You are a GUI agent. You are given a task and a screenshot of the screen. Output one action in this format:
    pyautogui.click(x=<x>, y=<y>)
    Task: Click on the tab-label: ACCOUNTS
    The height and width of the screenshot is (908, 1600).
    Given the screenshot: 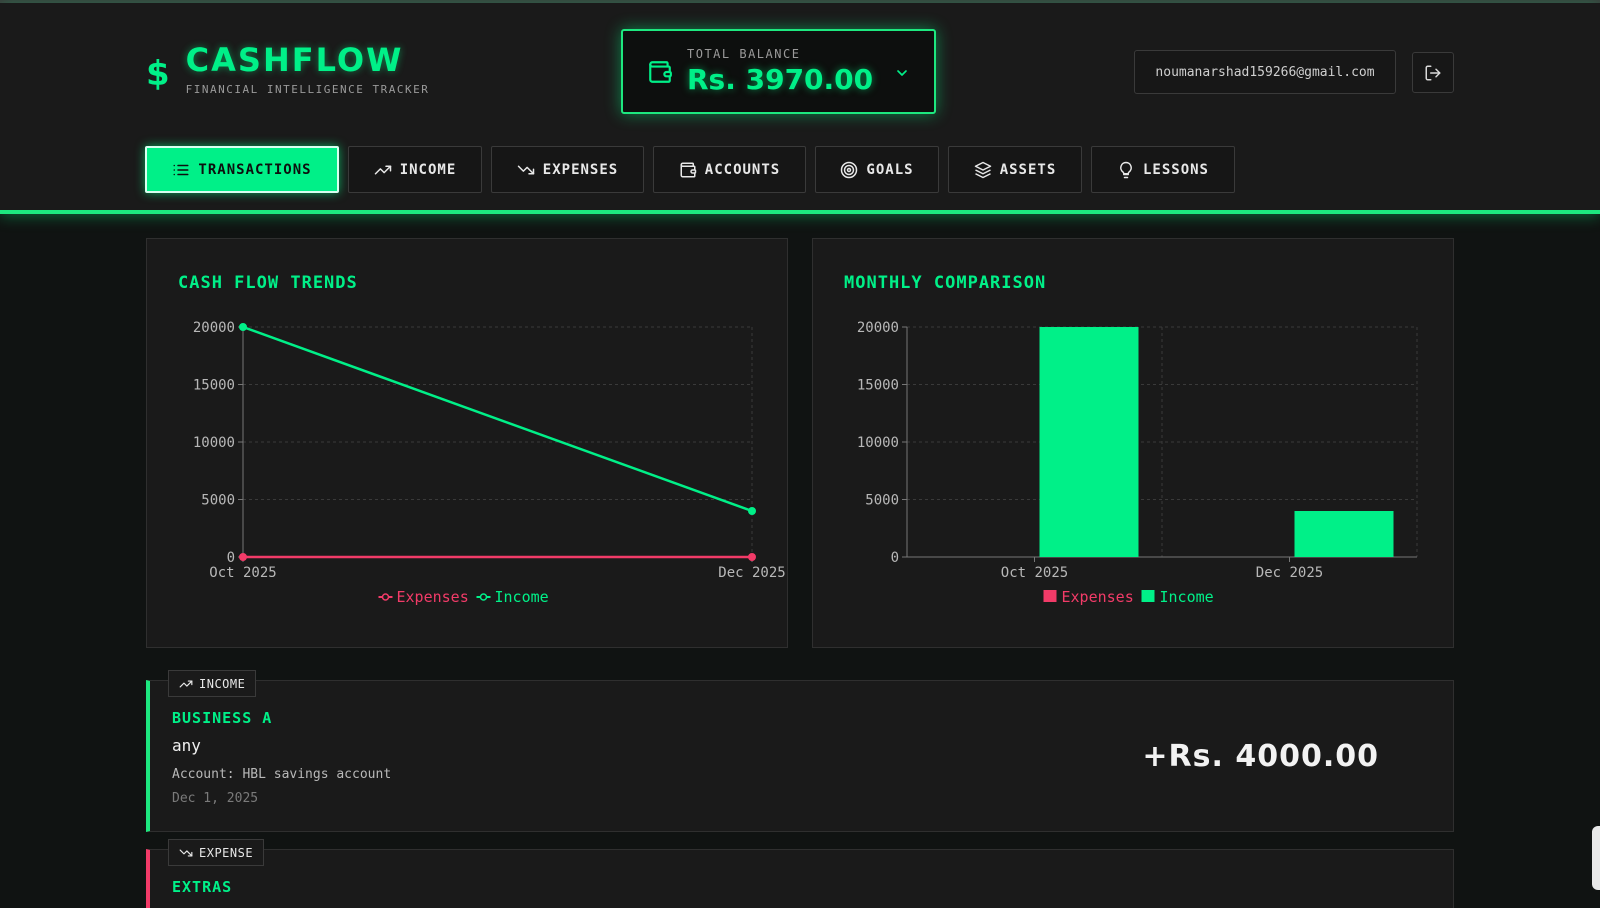 What is the action you would take?
    pyautogui.click(x=742, y=169)
    